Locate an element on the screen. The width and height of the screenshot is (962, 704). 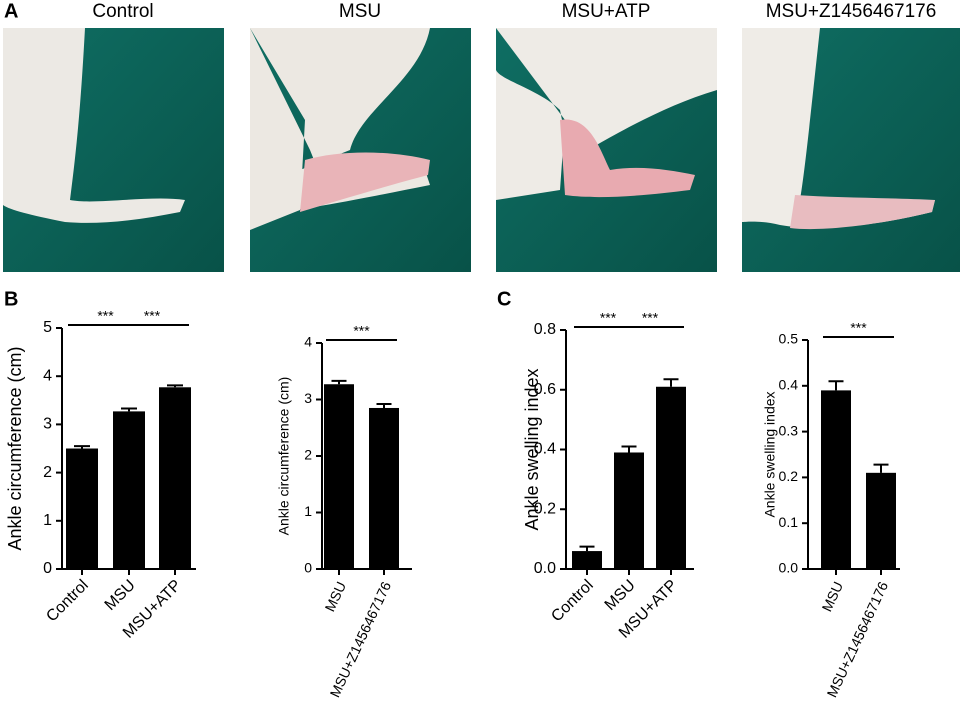
photo-title: MSU+Z1456467176 is located at coordinates (851, 11).